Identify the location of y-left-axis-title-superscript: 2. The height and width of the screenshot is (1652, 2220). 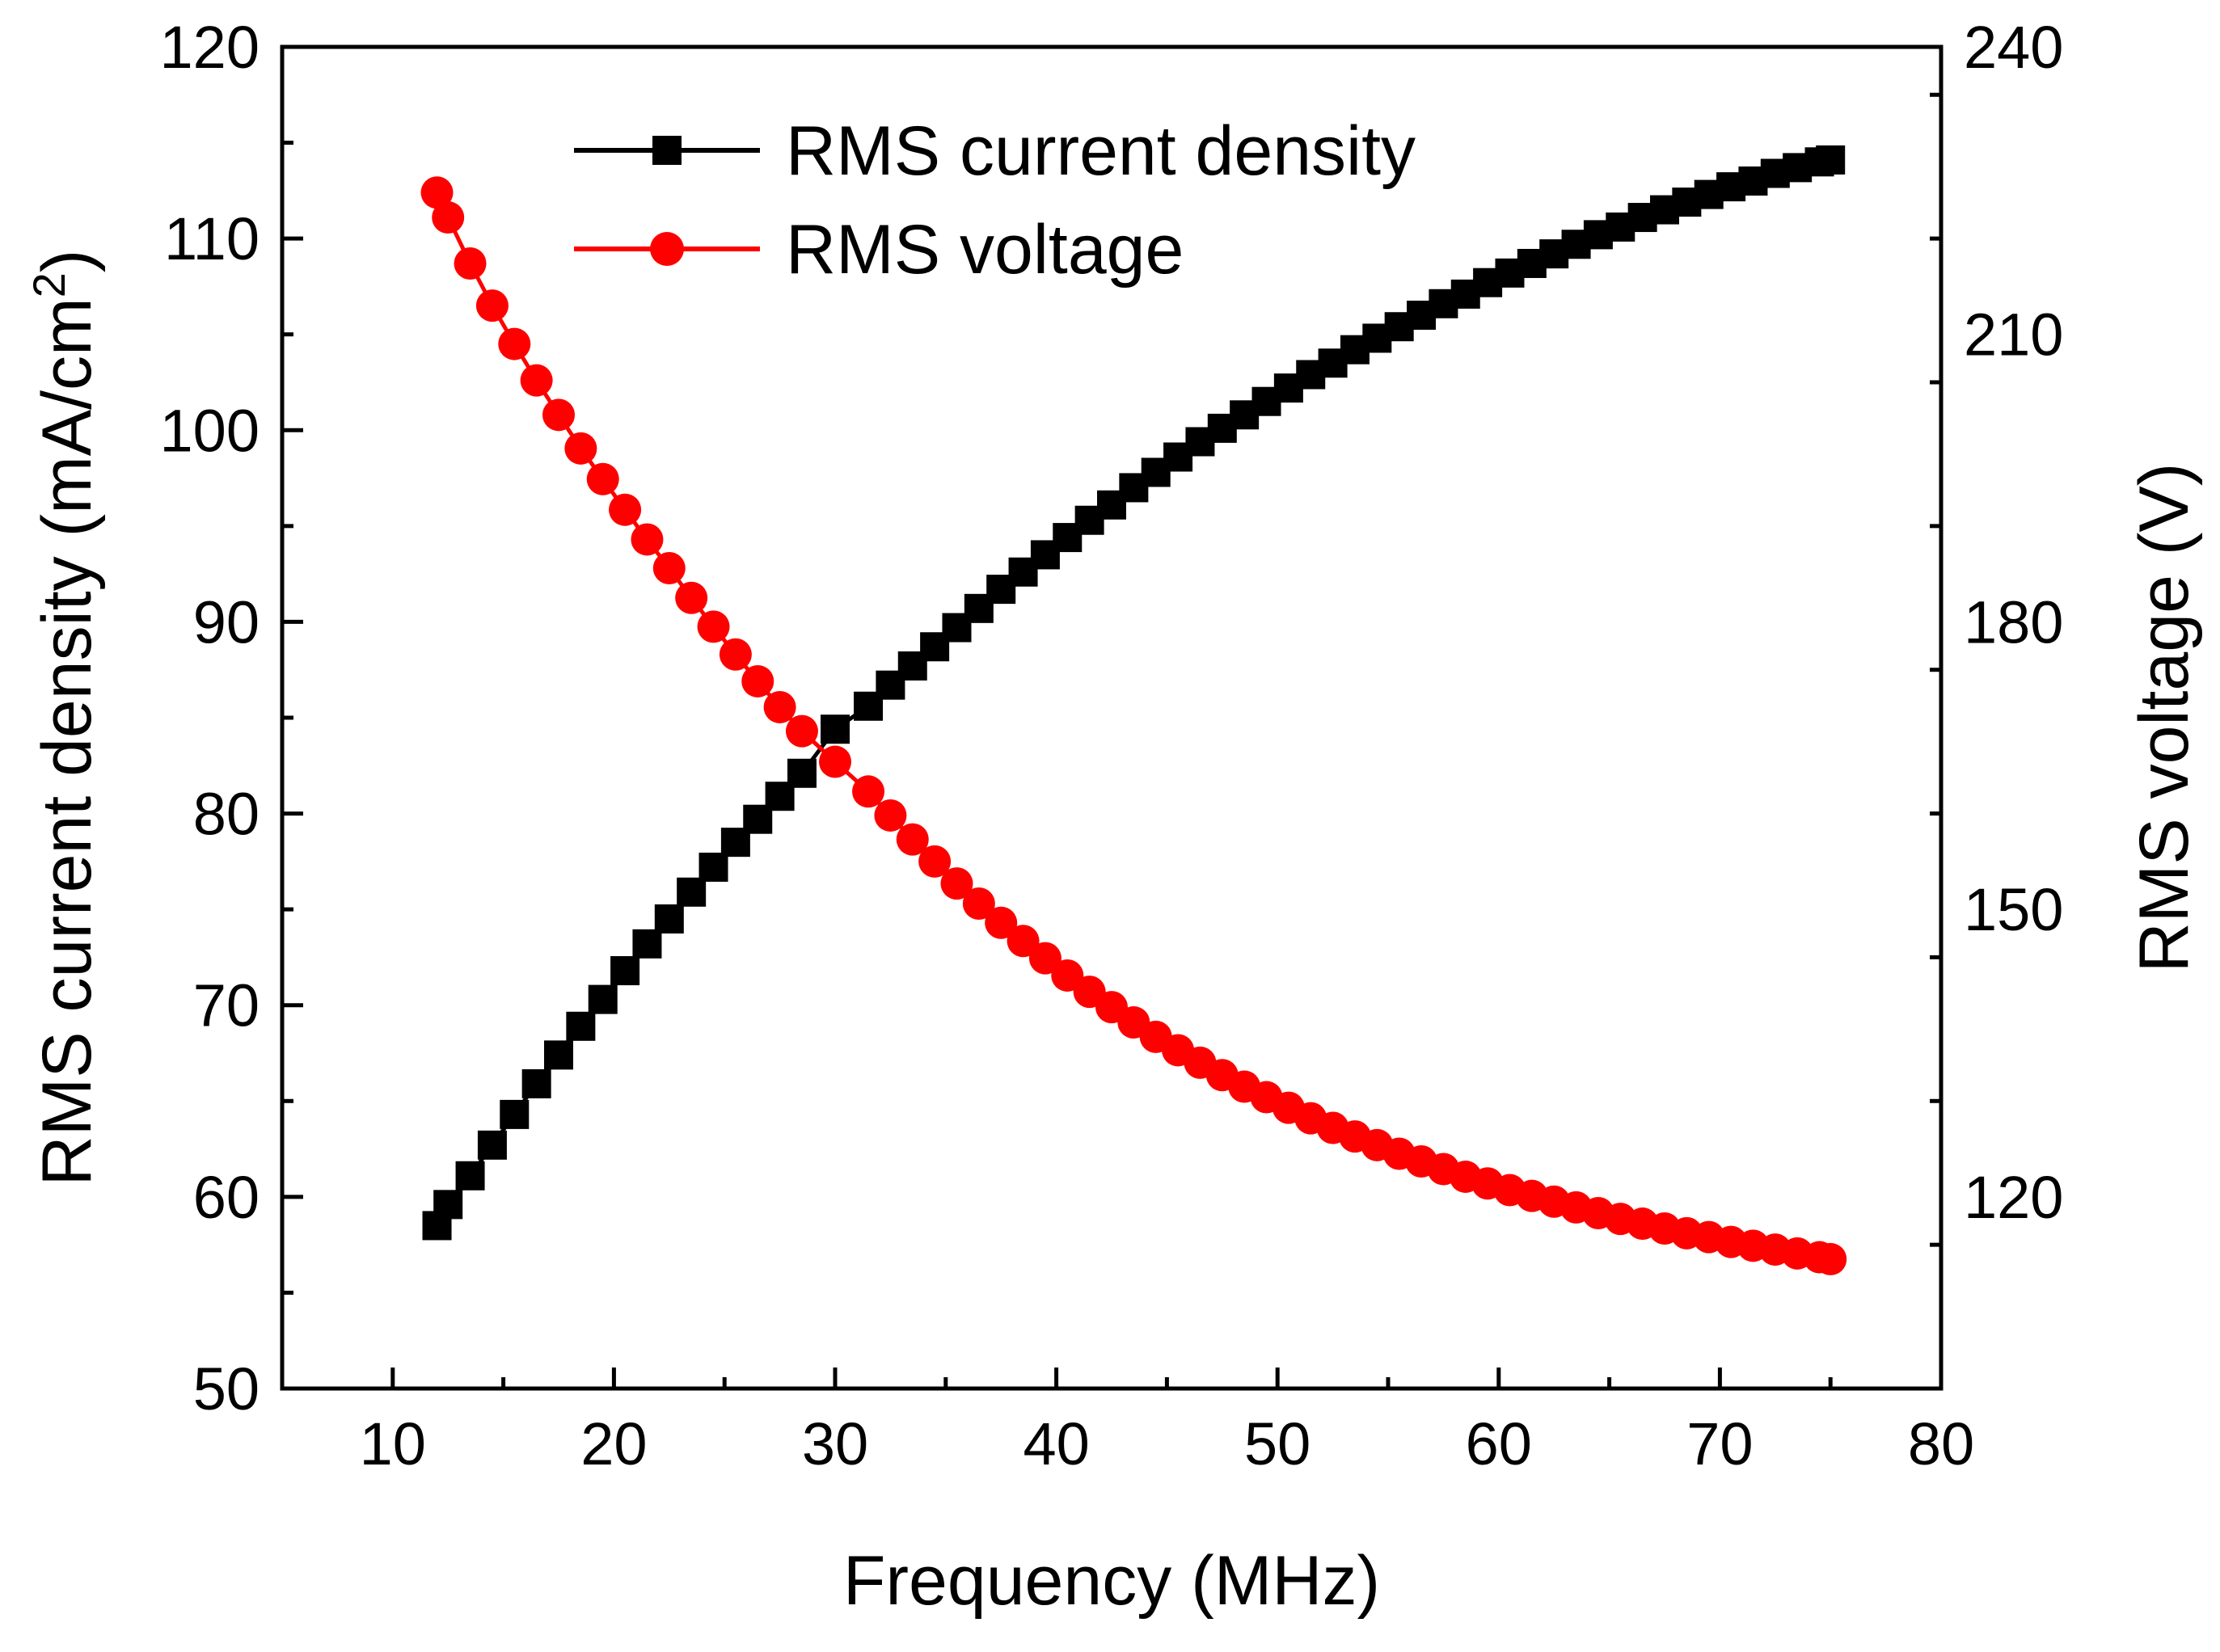
(49, 284).